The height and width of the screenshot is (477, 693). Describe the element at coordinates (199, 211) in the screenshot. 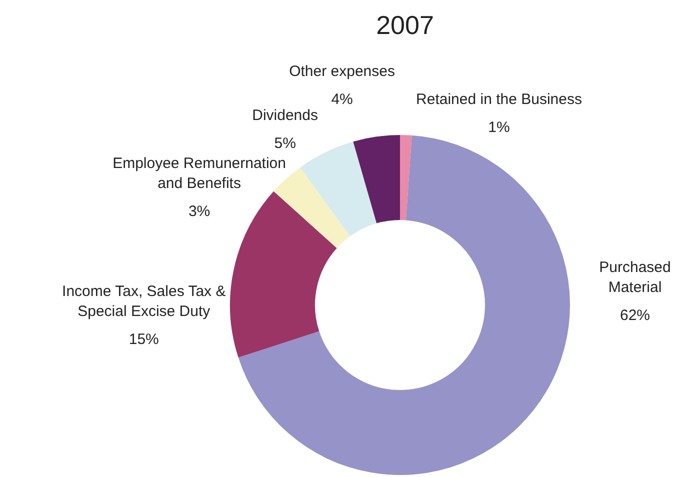

I see `data-label: 3%` at that location.